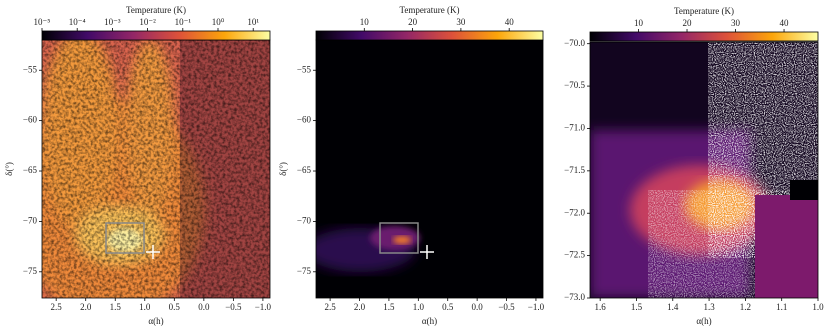 This screenshot has height=334, width=831. Describe the element at coordinates (673, 307) in the screenshot. I see `x-tick-label: 1.4` at that location.